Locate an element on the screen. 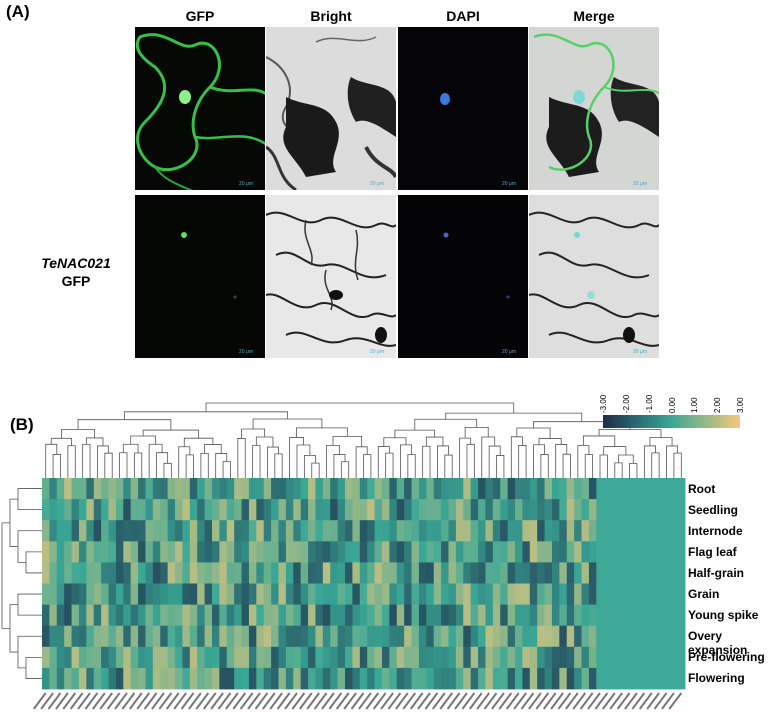 The width and height of the screenshot is (778, 716). colorbar-tick-label: 3.00 is located at coordinates (740, 405).